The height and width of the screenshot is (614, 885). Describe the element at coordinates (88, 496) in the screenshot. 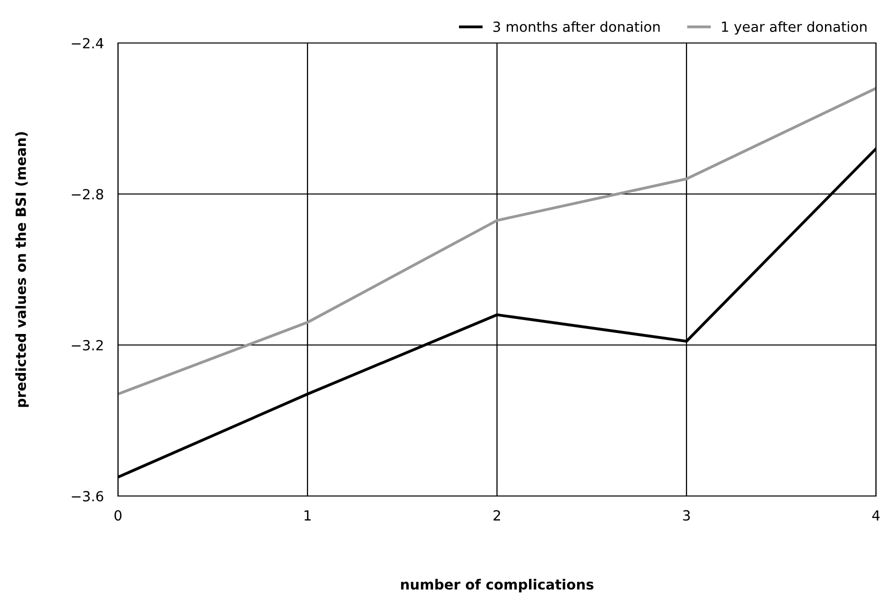

I see `y-tick-label: −3.6` at that location.